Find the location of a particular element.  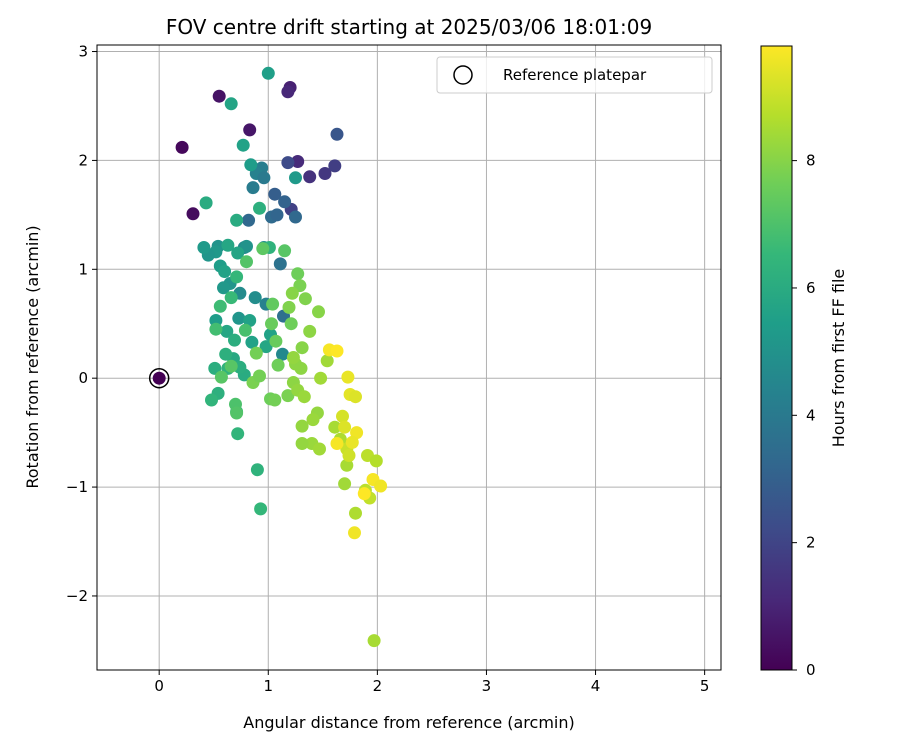

y-tick-label: −1 is located at coordinates (77, 487).